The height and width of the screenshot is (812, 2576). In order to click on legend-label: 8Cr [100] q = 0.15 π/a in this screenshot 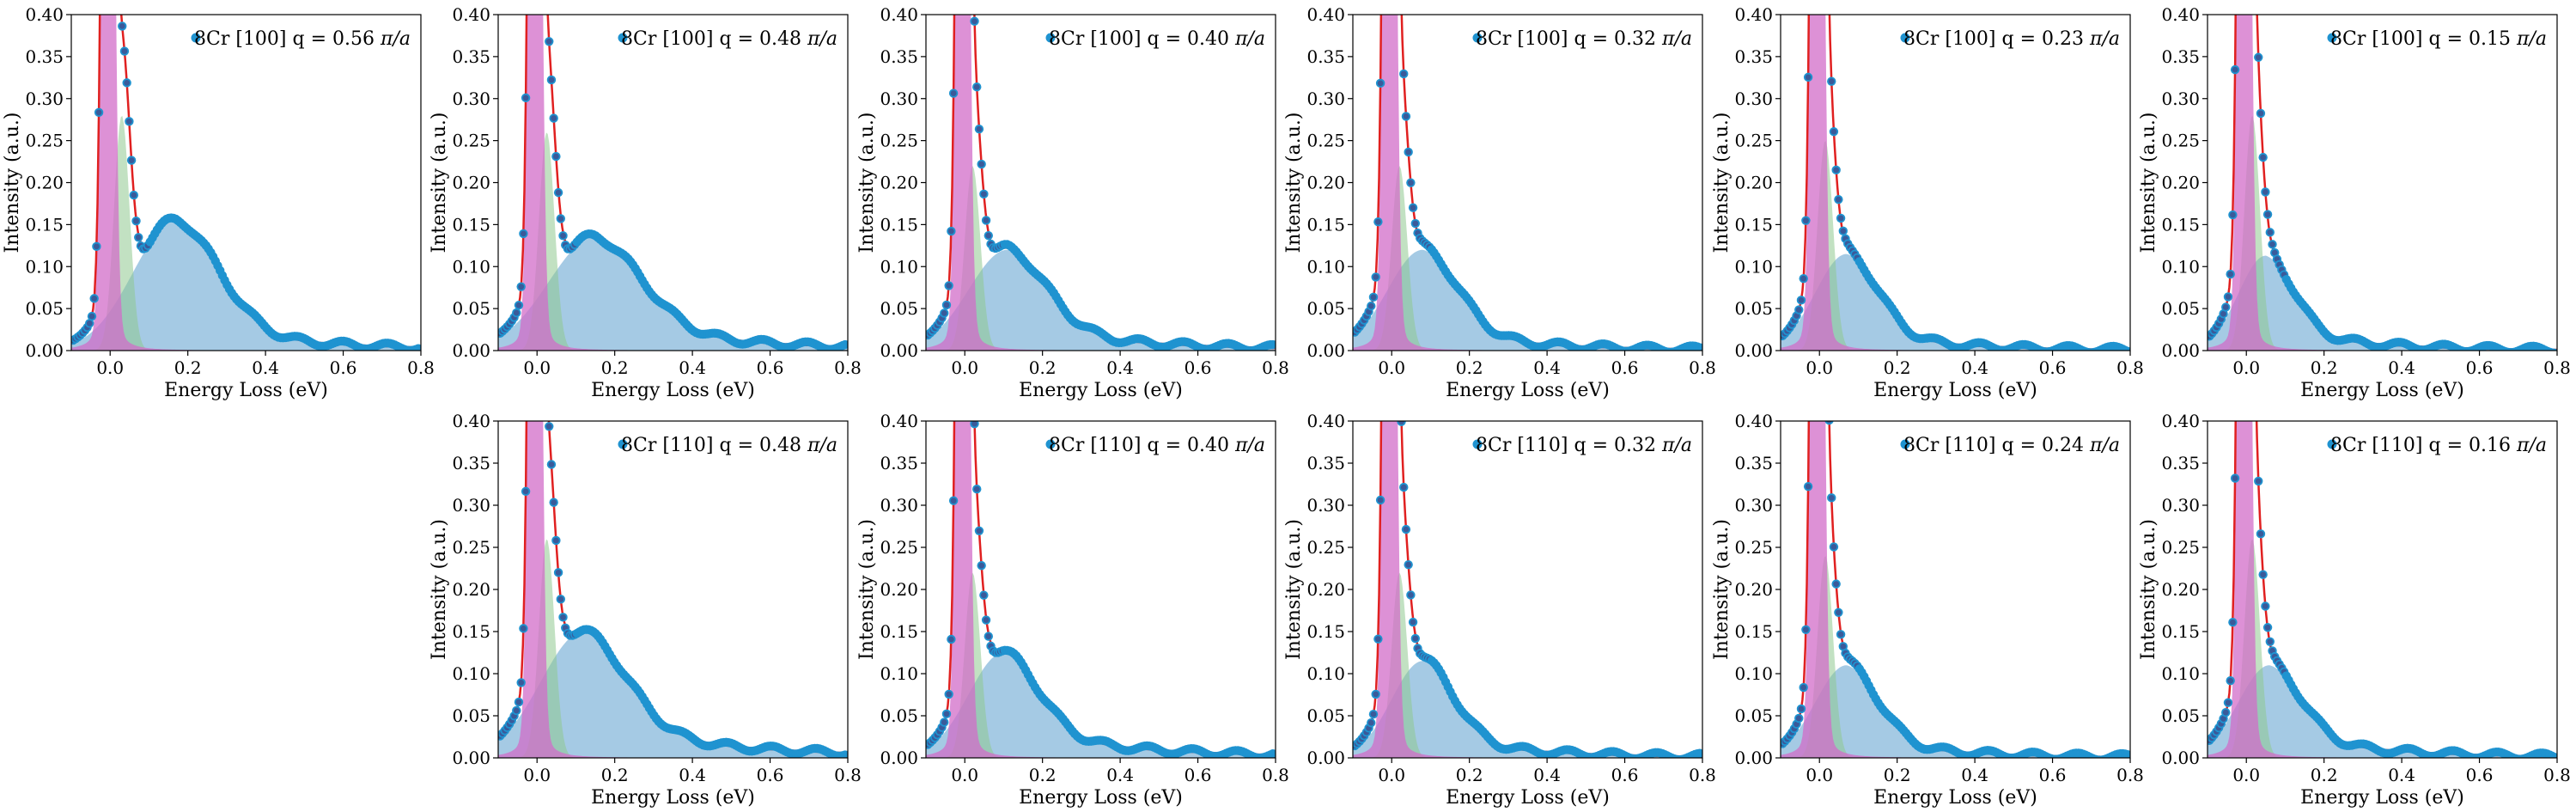, I will do `click(2438, 39)`.